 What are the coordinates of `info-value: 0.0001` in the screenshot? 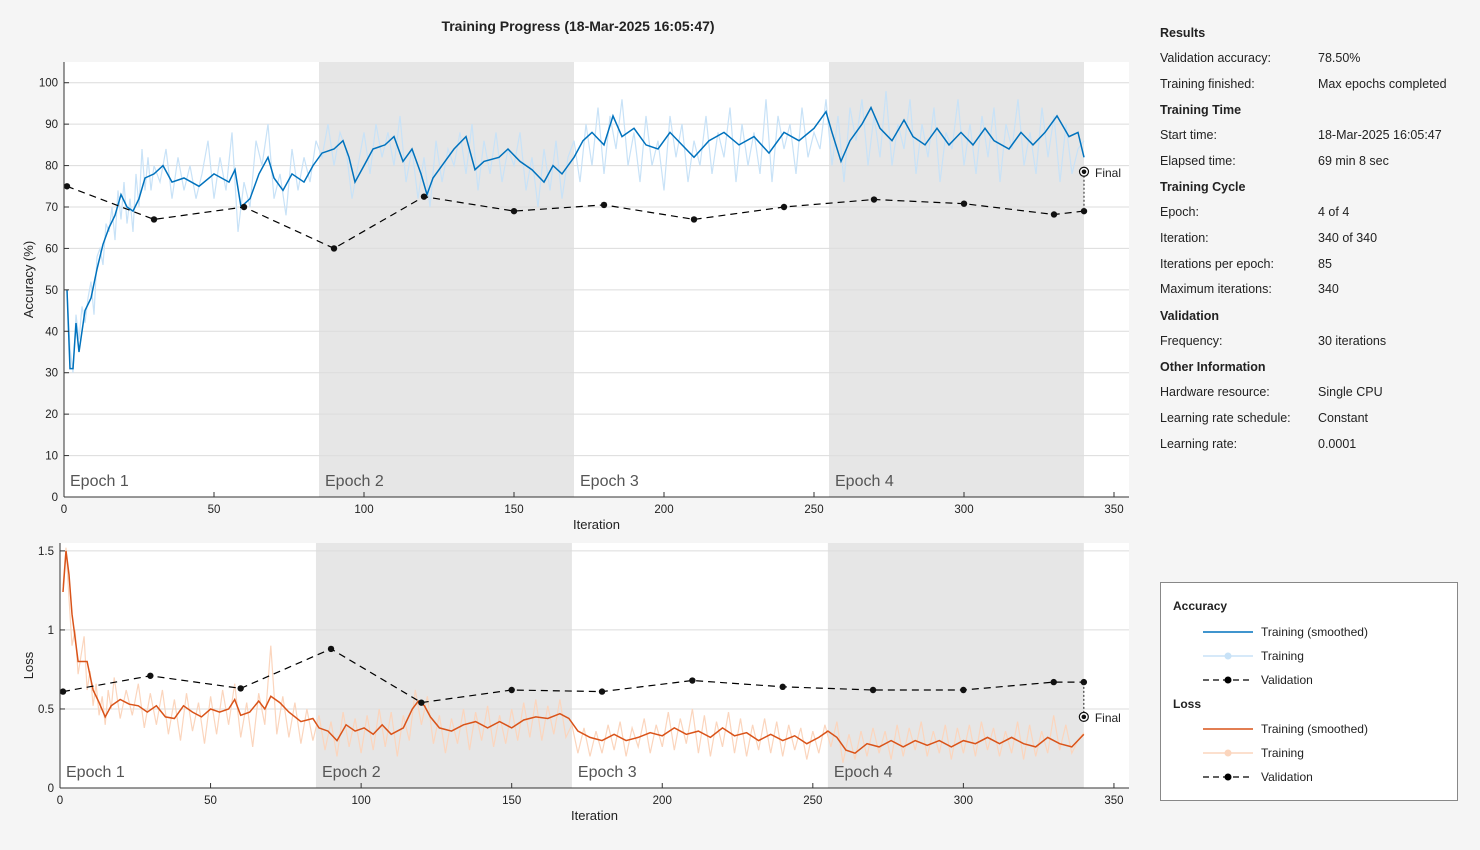 It's located at (1337, 443).